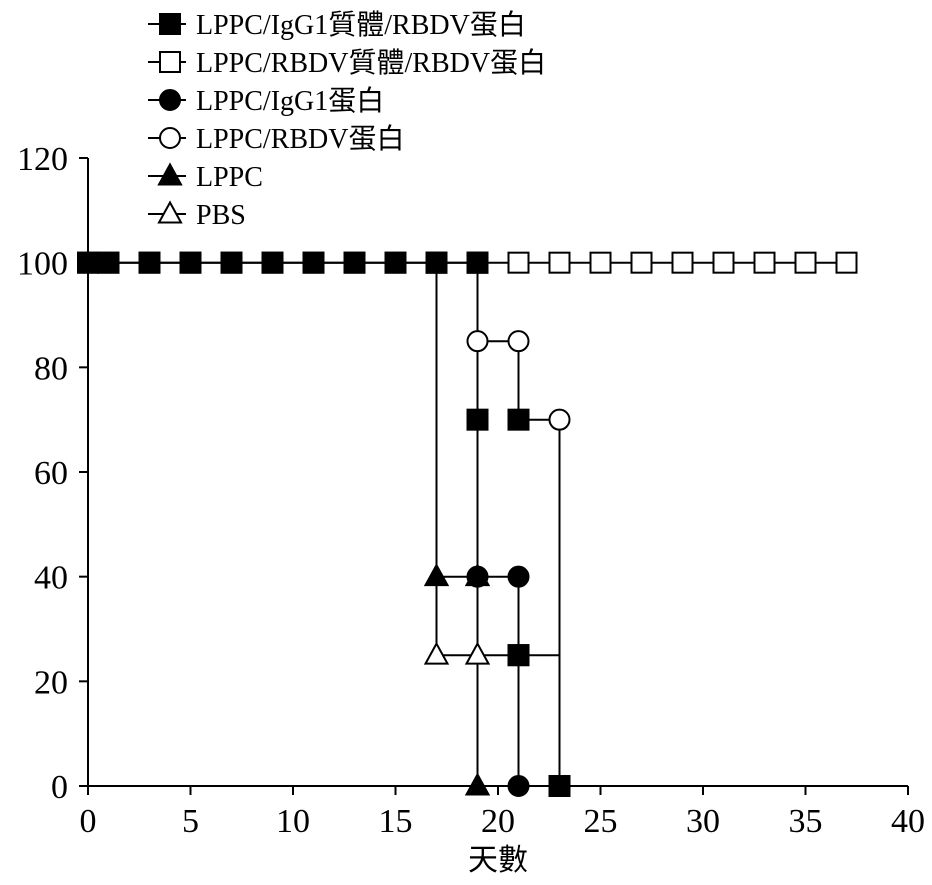 The image size is (932, 885). What do you see at coordinates (371, 63) in the screenshot?
I see `legend-label-2: LPPC/RBDV質體/RBDV蛋白` at bounding box center [371, 63].